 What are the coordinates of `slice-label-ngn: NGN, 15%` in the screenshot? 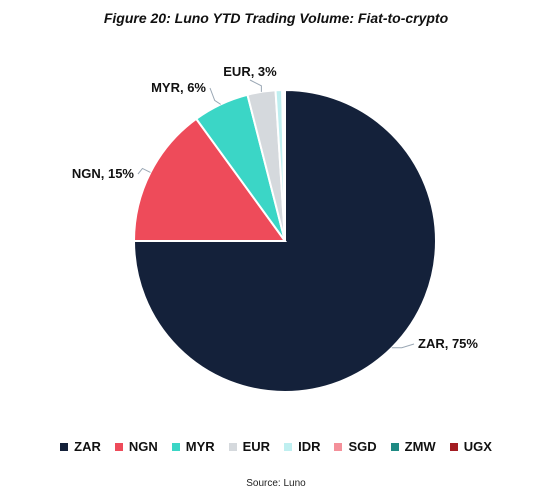 It's located at (103, 173).